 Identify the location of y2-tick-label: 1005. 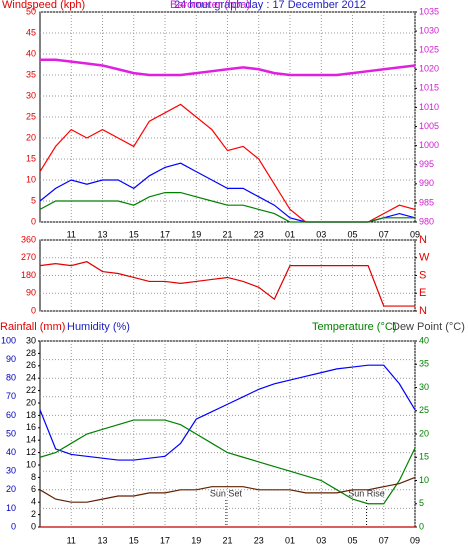
(429, 126).